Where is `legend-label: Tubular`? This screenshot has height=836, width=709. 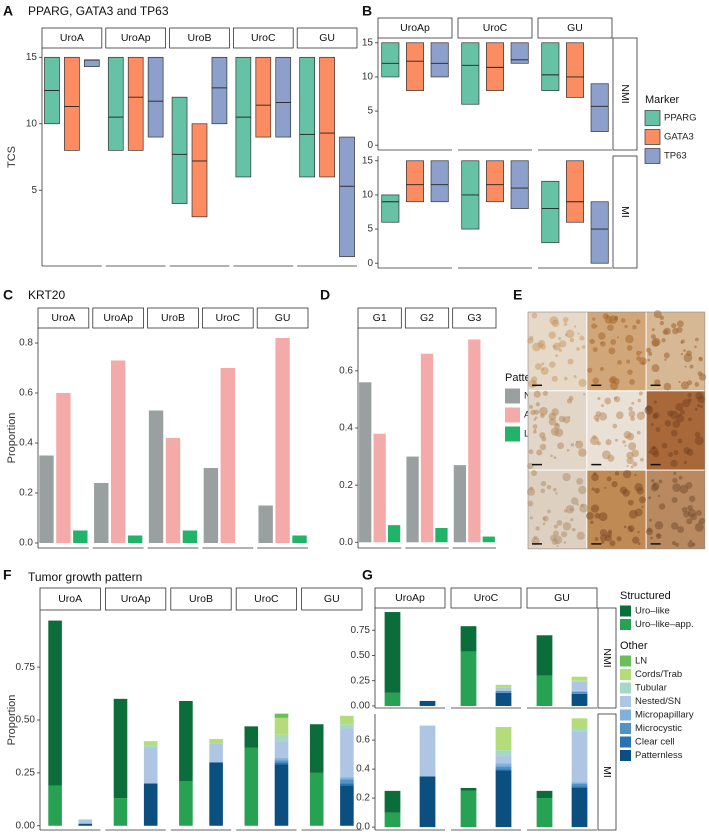
legend-label: Tubular is located at coordinates (651, 688).